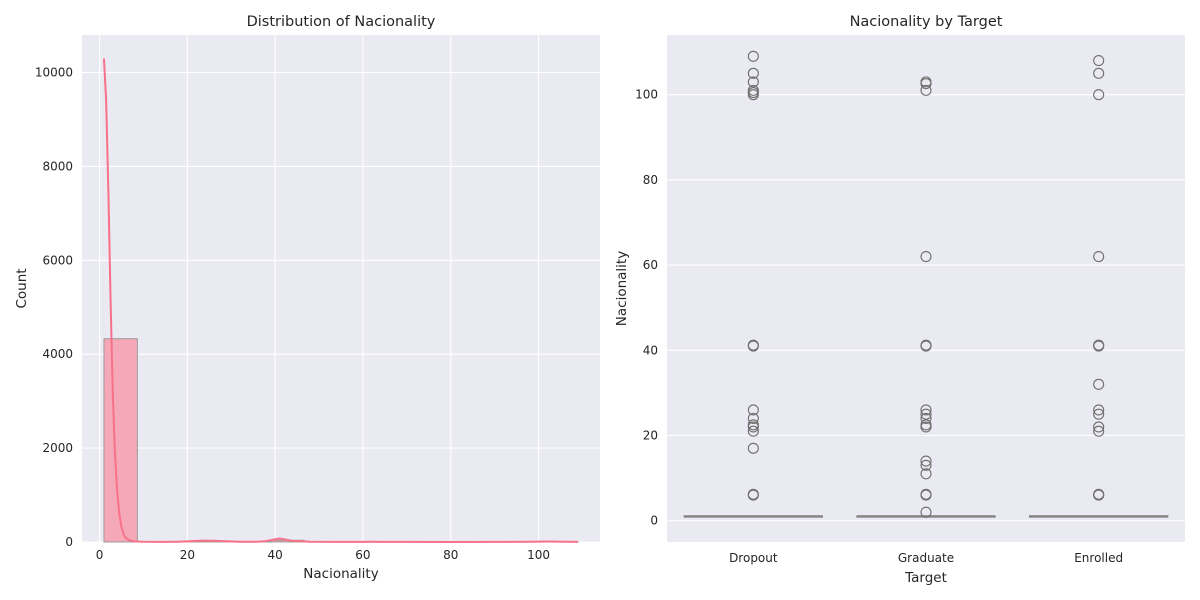 This screenshot has width=1200, height=600. Describe the element at coordinates (187, 555) in the screenshot. I see `x-tick-label: 20` at that location.